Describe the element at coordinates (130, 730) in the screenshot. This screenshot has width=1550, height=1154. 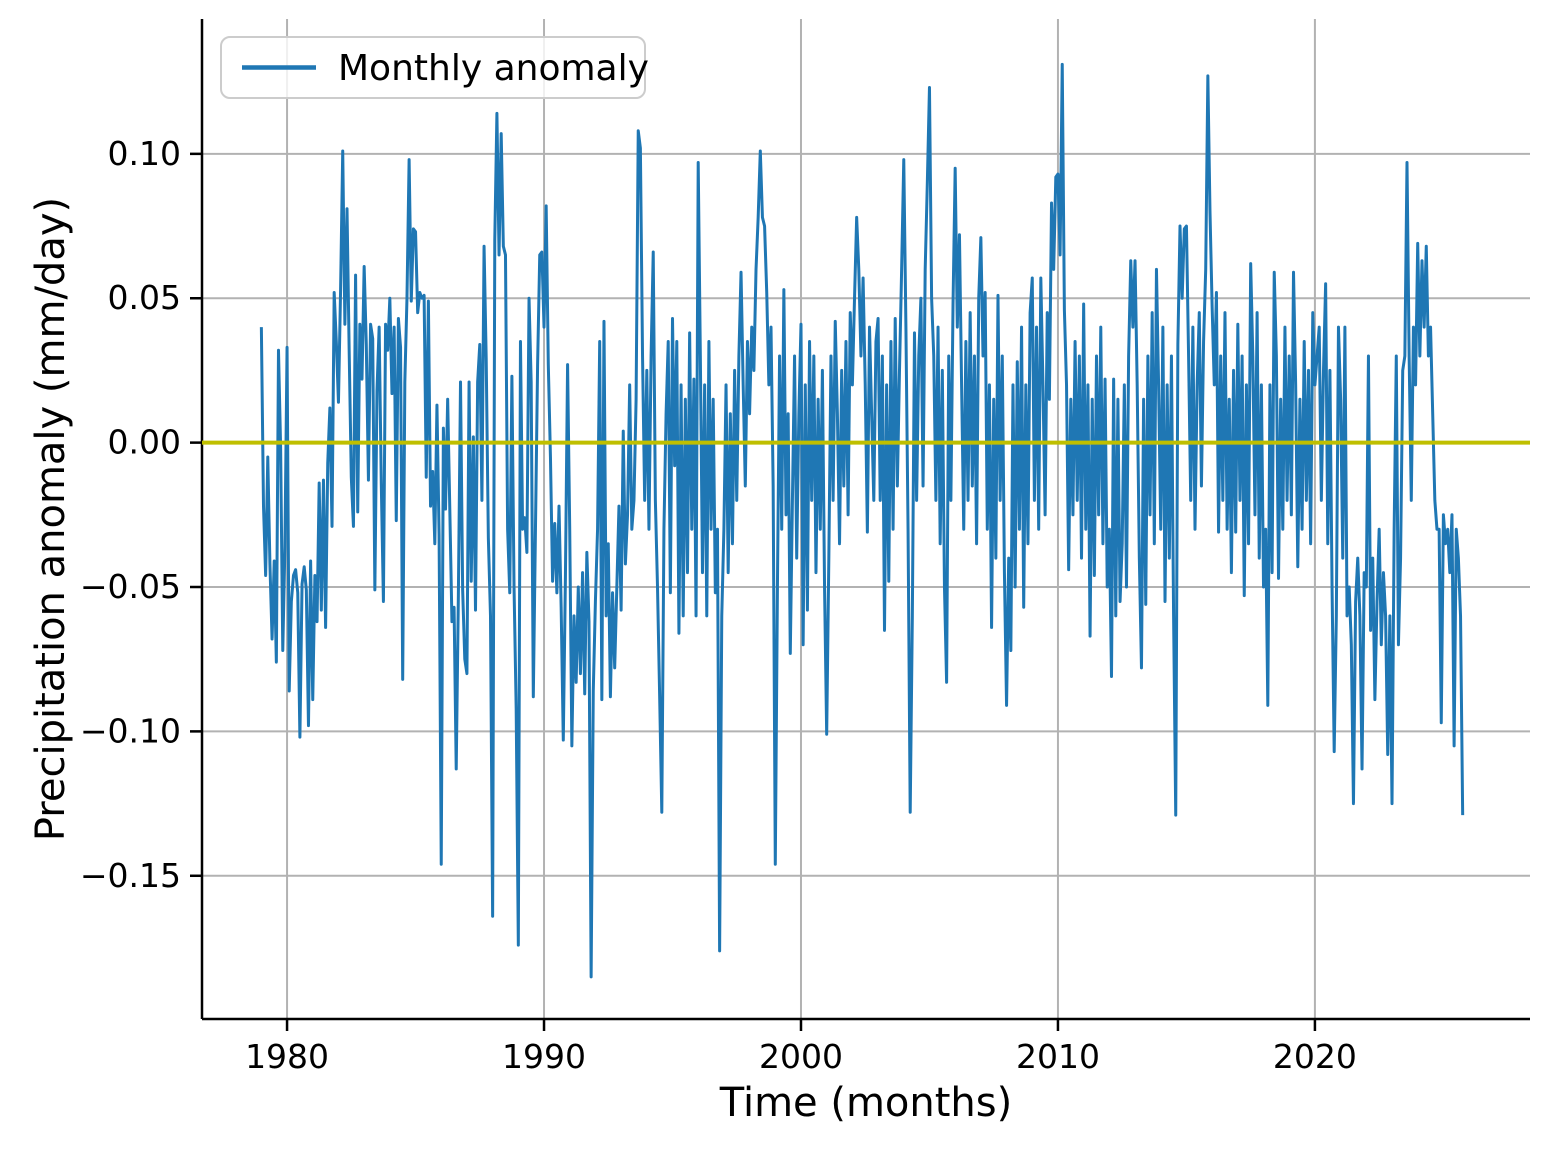
I see `y-tick-label-−0.10: −0.10` at that location.